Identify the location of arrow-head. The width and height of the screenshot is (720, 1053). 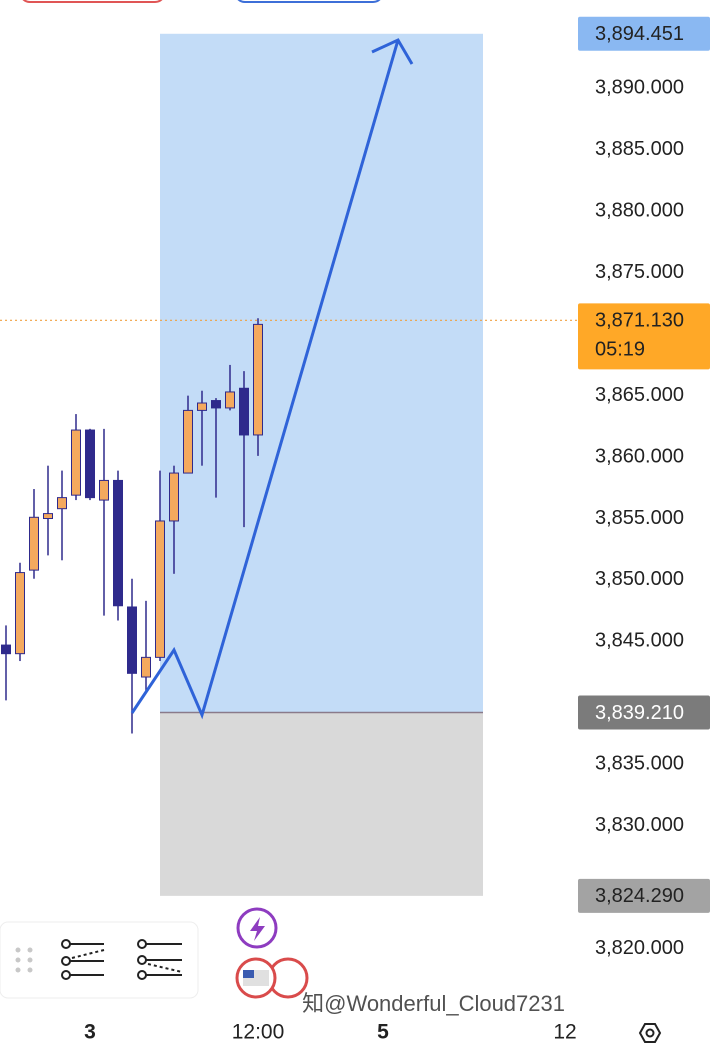
(392, 51).